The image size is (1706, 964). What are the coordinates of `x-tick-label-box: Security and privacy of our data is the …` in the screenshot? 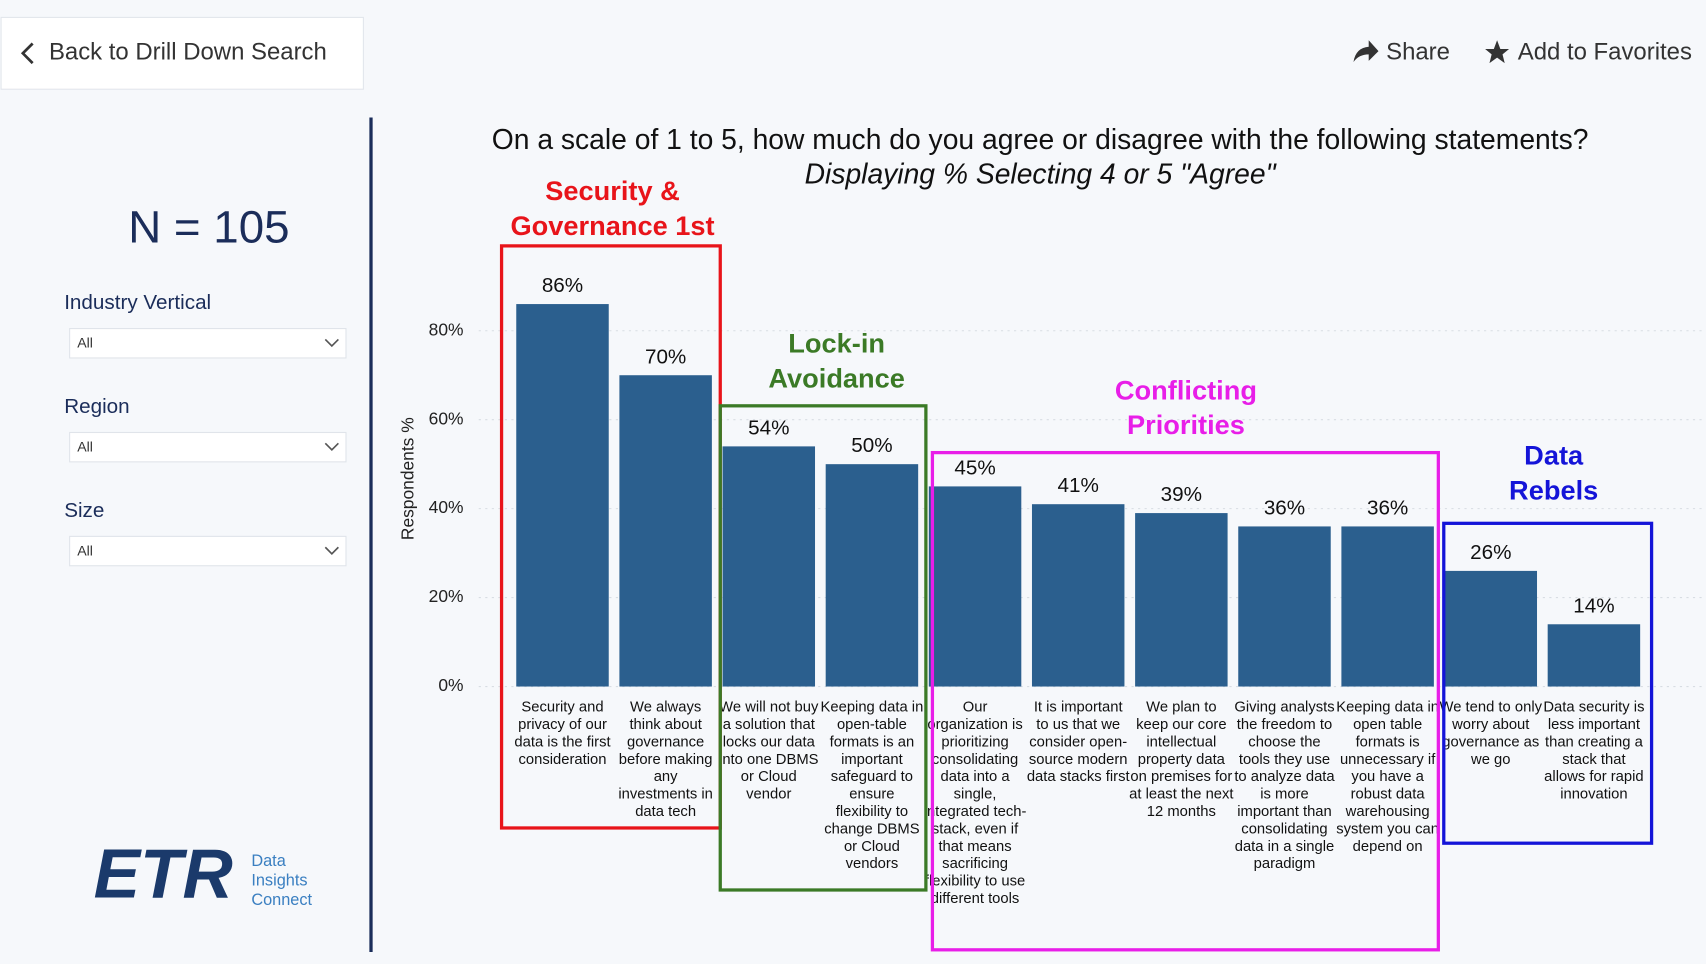 It's located at (562, 733).